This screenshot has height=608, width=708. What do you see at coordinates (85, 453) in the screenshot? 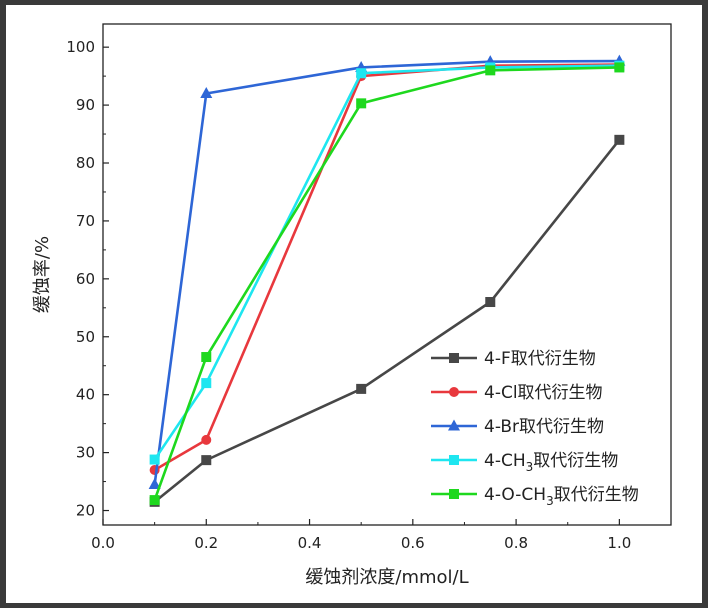
I see `y-tick-label: 30` at bounding box center [85, 453].